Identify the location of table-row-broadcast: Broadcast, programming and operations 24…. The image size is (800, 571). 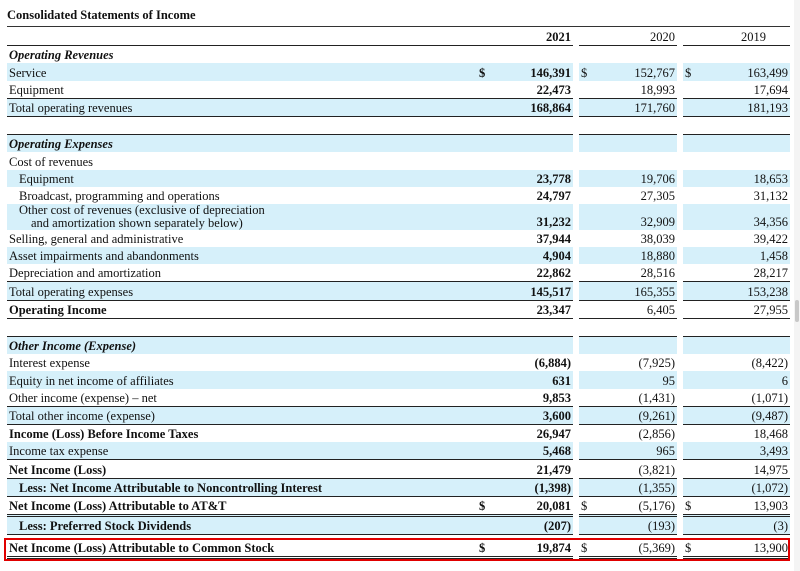
(403, 195).